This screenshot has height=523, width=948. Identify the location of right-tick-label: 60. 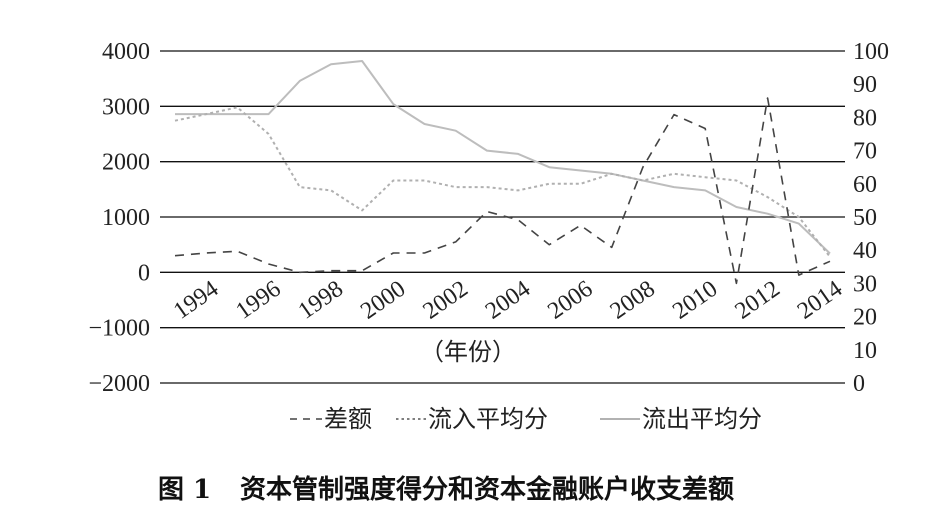
(865, 185).